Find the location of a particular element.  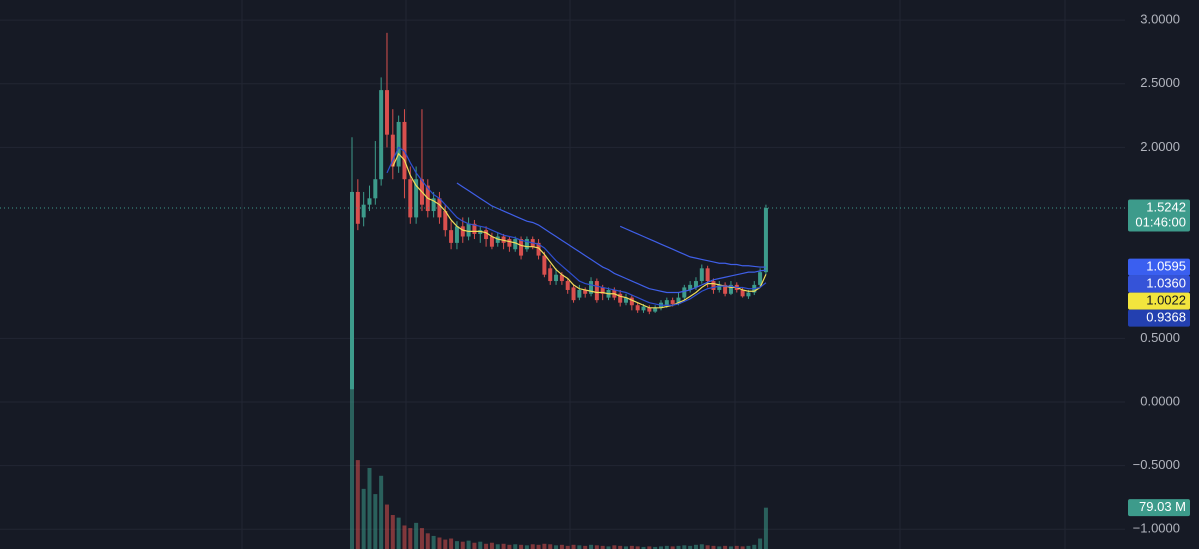

price-badge-label: 1.0360 is located at coordinates (1166, 283).